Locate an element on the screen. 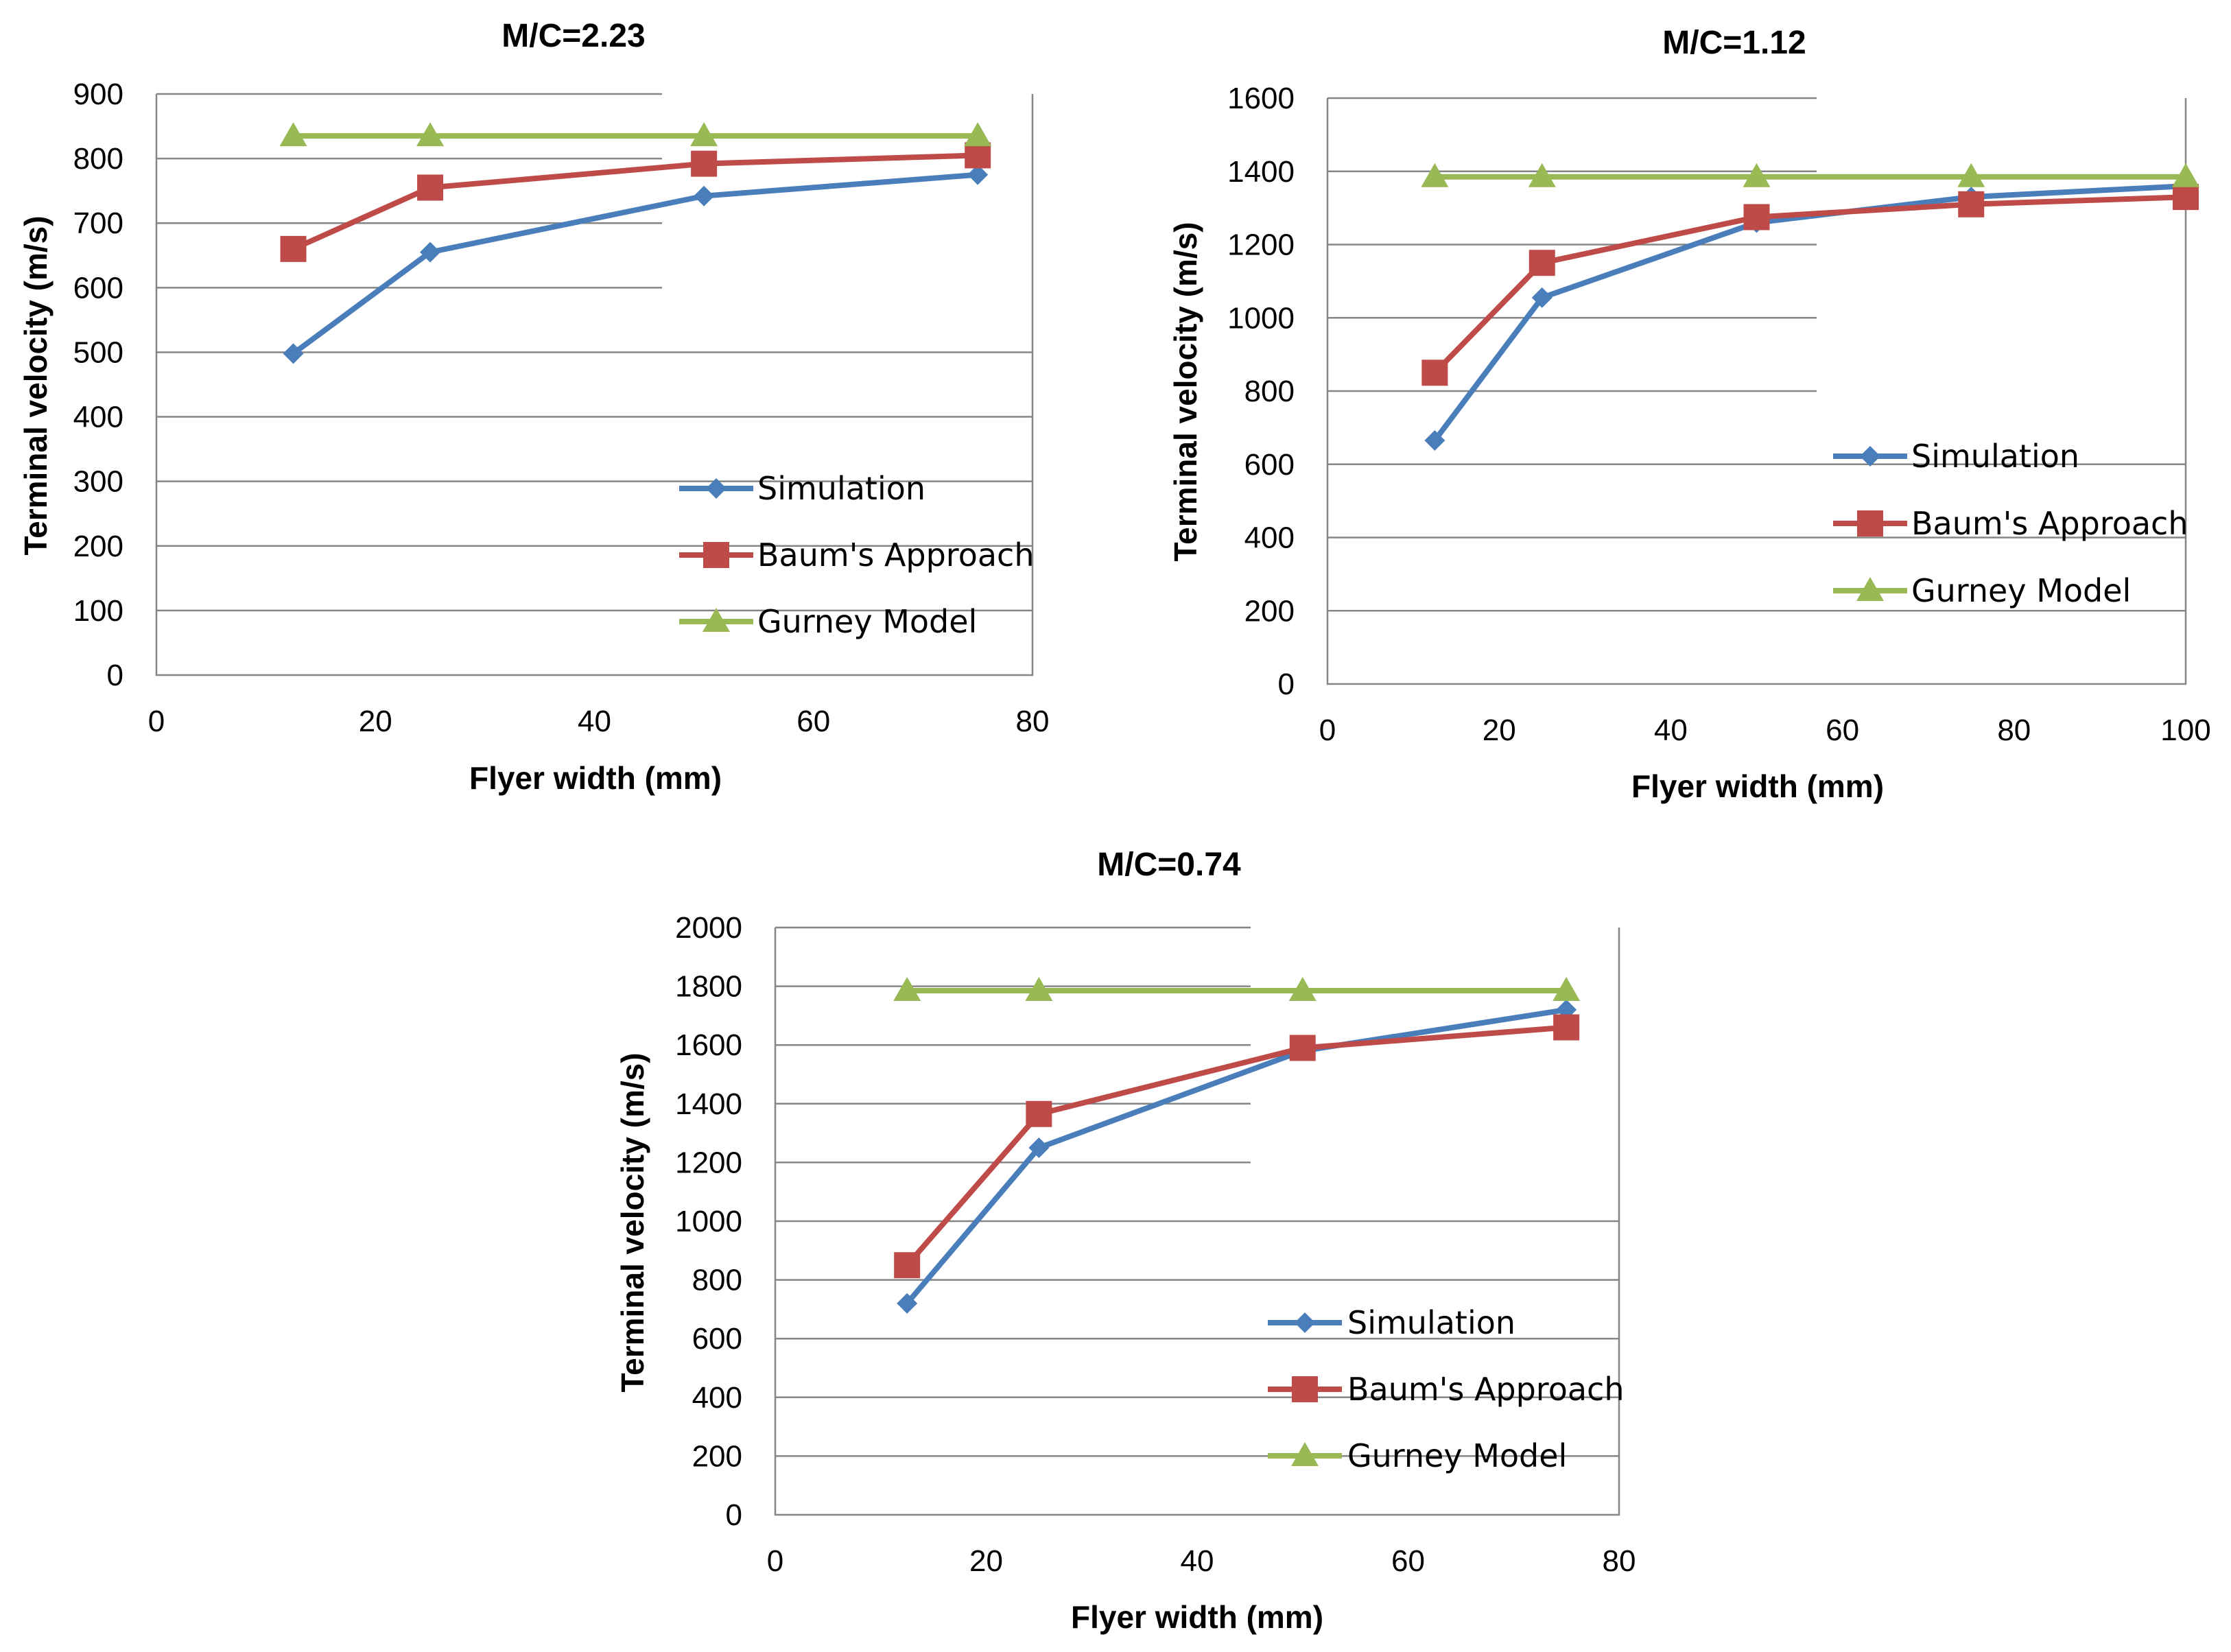  y-tick-label: 1200 is located at coordinates (1261, 245).